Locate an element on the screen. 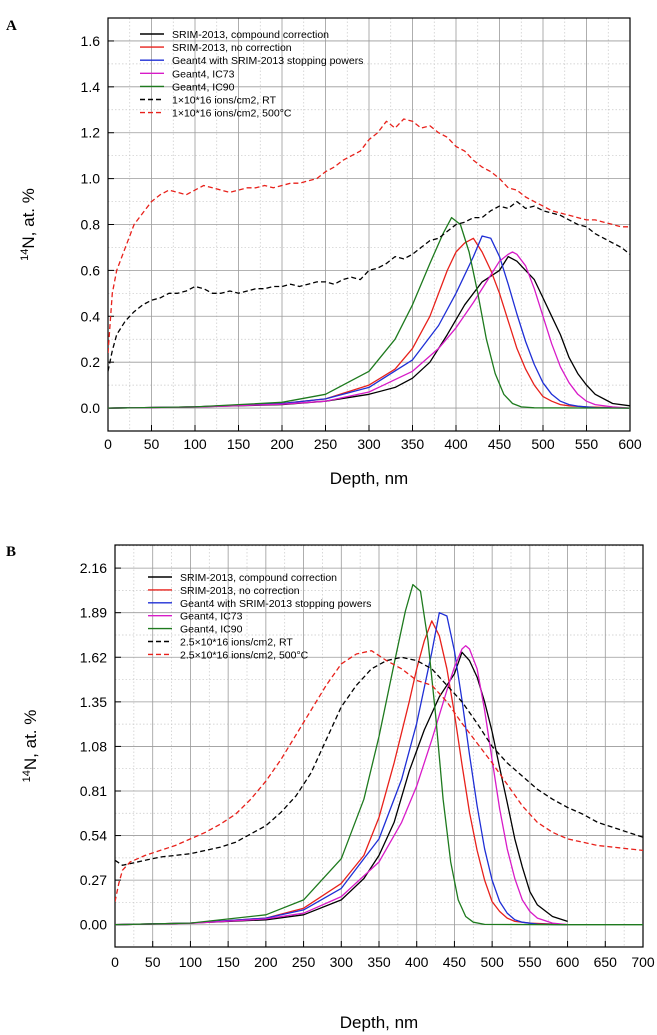 This screenshot has width=657, height=1035. chart-a-x-tick-label: 50 is located at coordinates (152, 444).